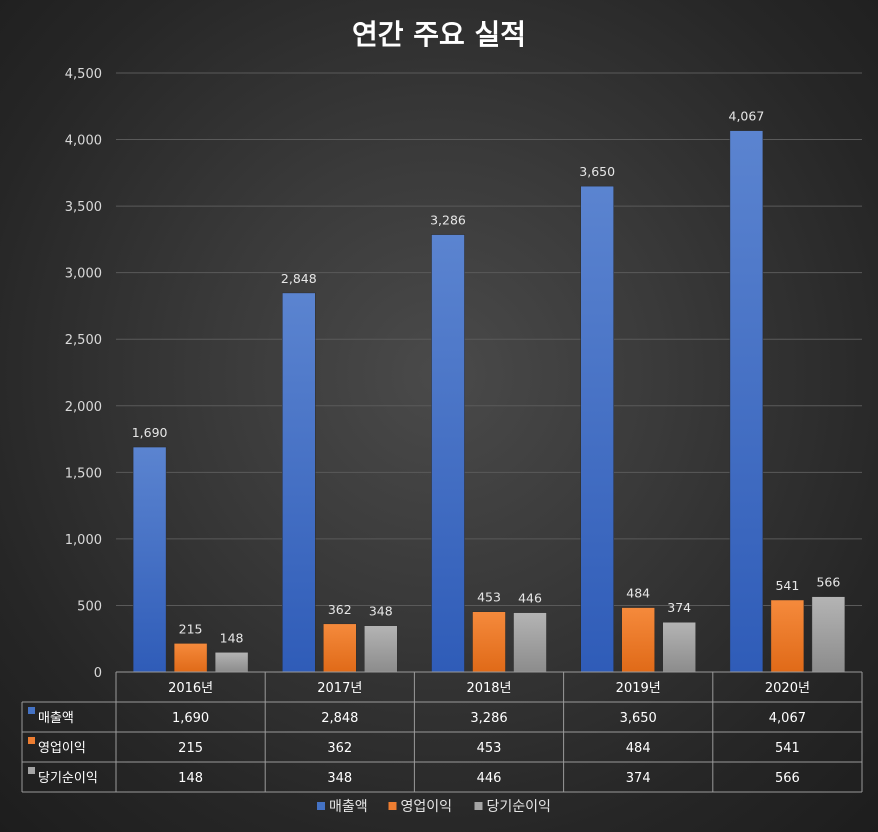 Image resolution: width=878 pixels, height=832 pixels. What do you see at coordinates (231, 662) in the screenshot?
I see `bar-당기순이익-2016년` at bounding box center [231, 662].